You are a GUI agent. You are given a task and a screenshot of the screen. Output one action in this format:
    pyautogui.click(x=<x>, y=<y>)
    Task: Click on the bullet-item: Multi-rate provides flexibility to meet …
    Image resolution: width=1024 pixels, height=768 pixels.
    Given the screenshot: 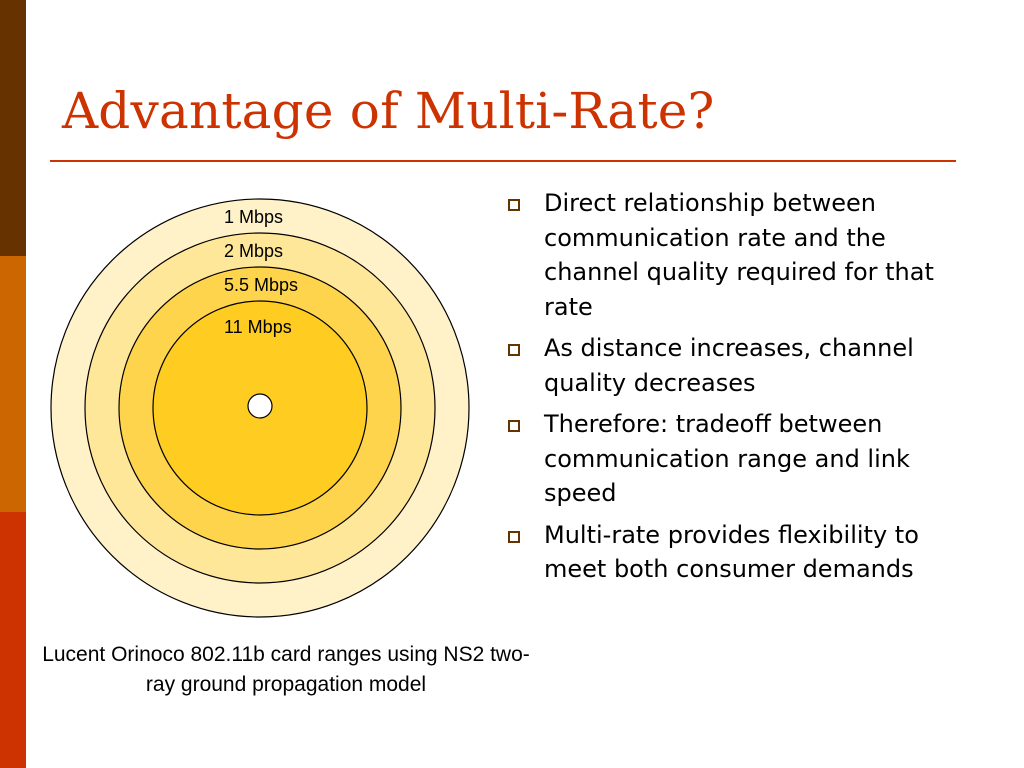 What is the action you would take?
    pyautogui.click(x=740, y=552)
    